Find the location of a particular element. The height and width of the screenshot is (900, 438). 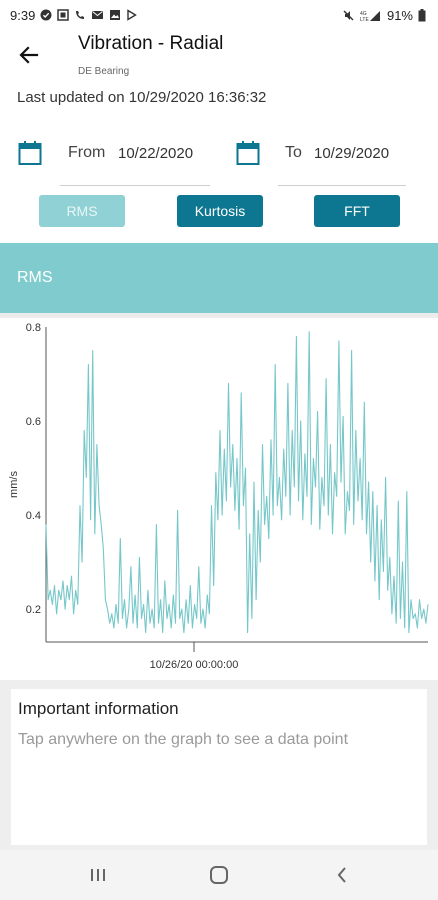

home-icon is located at coordinates (219, 875).